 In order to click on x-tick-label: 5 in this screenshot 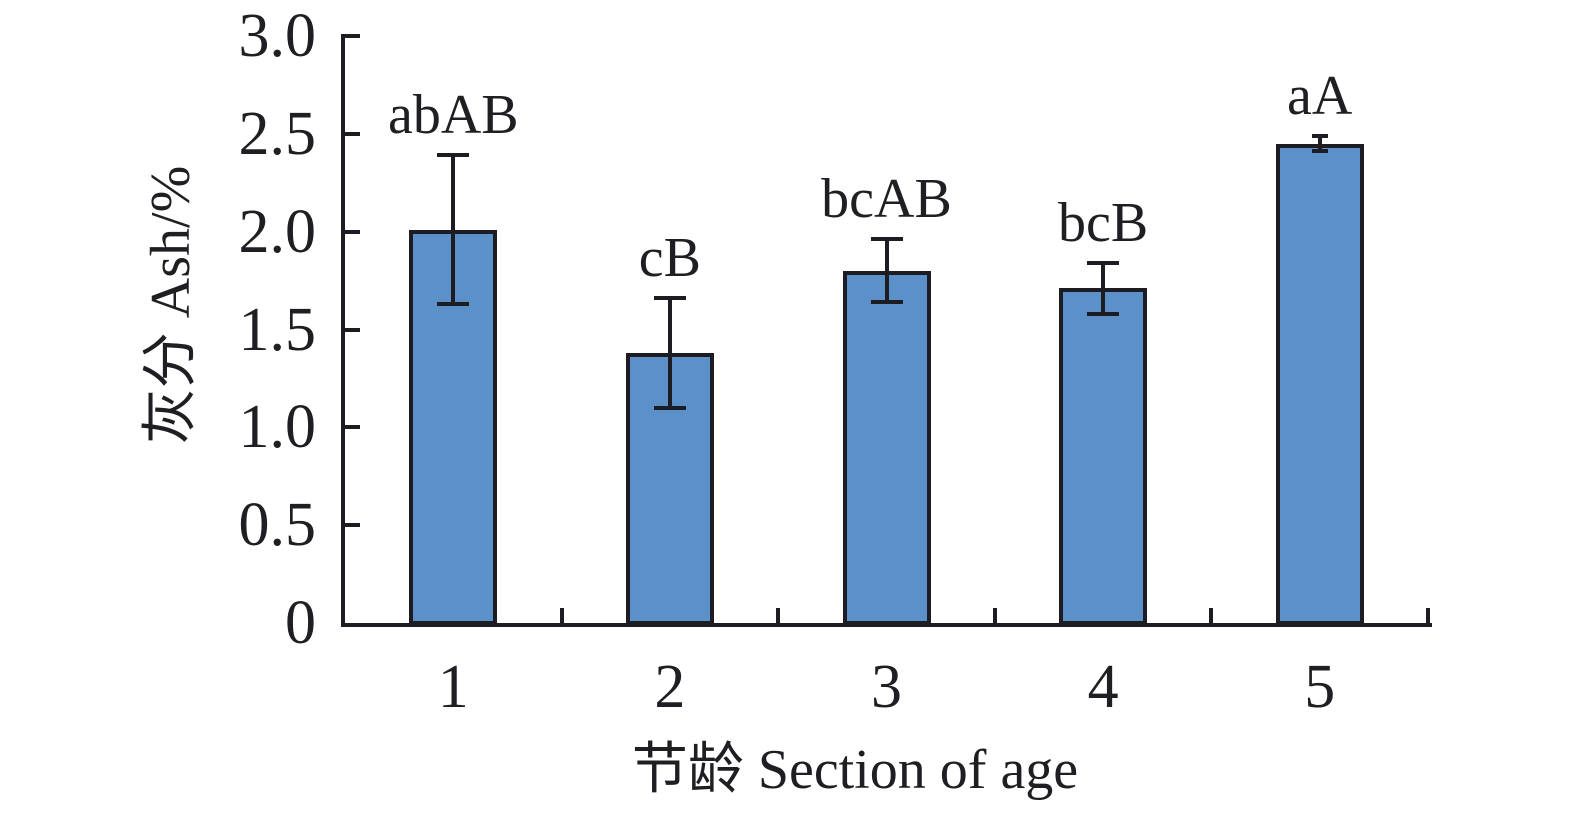, I will do `click(1320, 687)`.